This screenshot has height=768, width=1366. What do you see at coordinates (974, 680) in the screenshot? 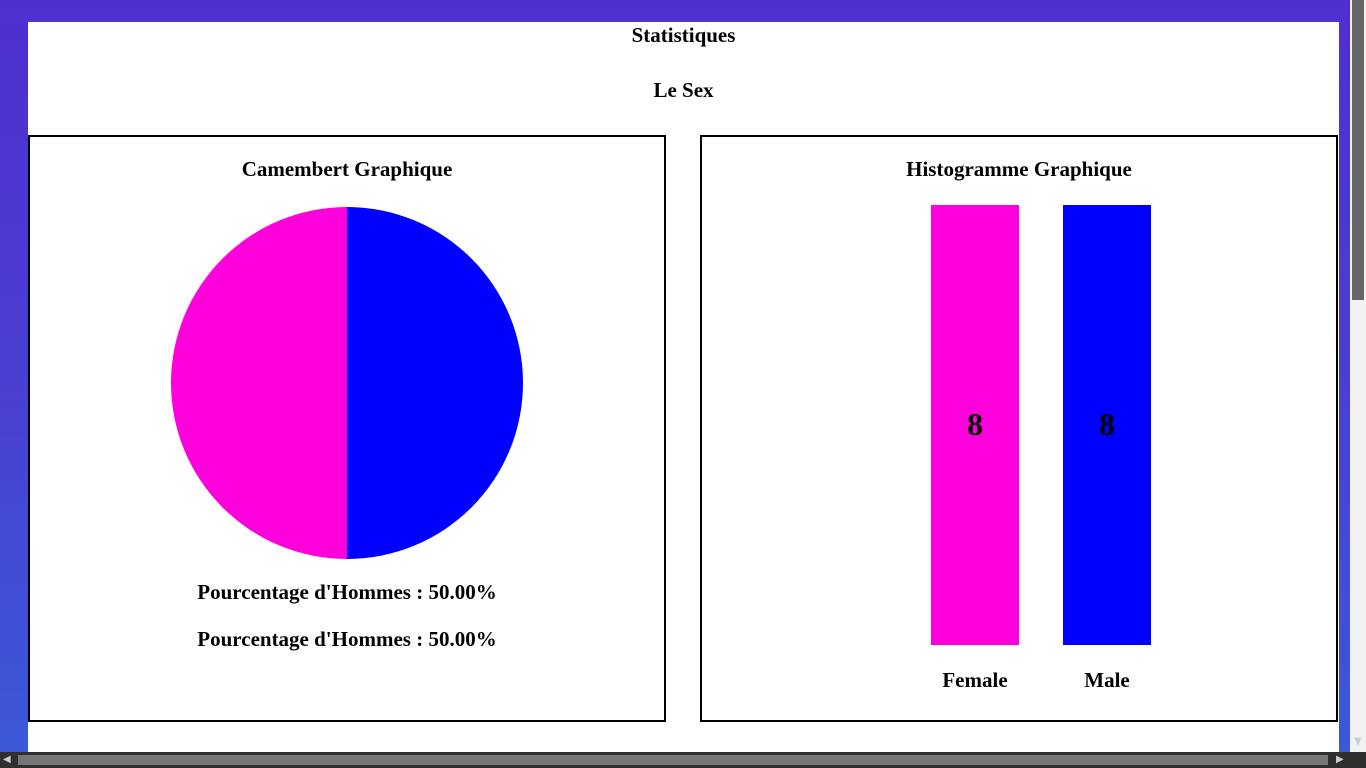
I see `bar-category-label-female: Female` at bounding box center [974, 680].